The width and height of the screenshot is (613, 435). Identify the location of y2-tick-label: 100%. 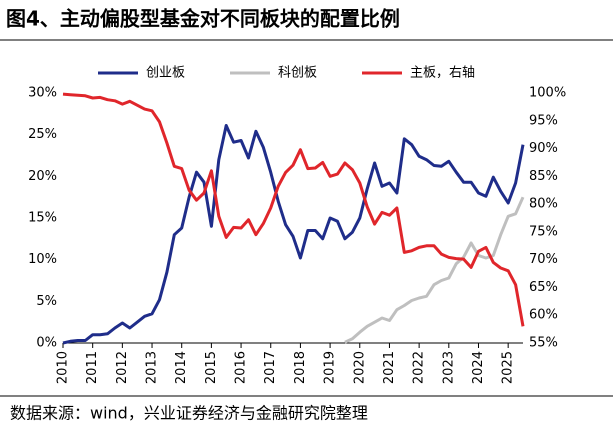
(547, 93).